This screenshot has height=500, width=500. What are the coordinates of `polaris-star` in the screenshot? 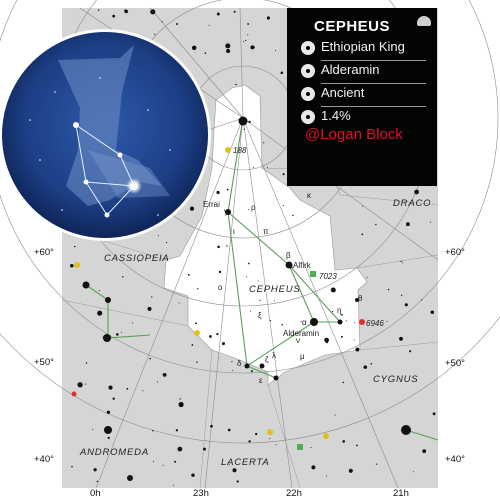 It's located at (243, 121).